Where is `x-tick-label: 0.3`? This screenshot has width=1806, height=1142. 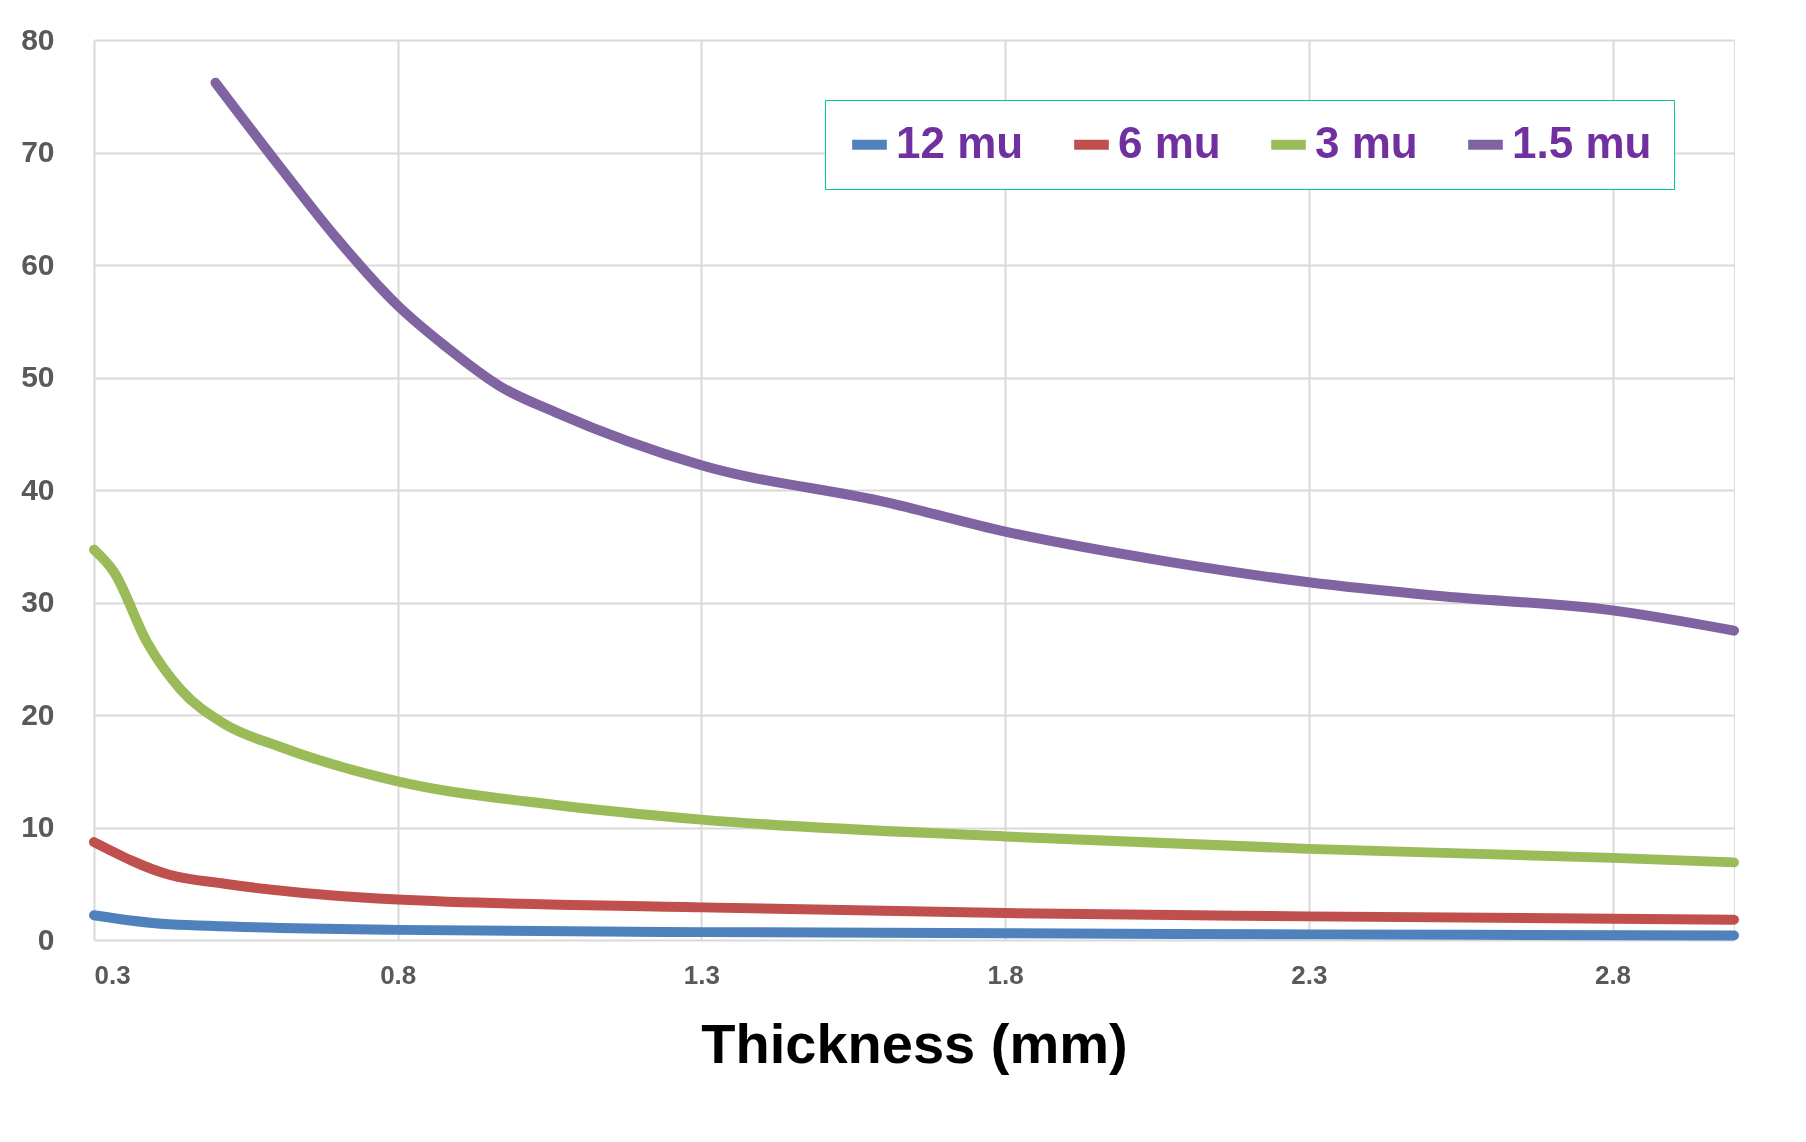
x-tick-label: 0.3 is located at coordinates (112, 974).